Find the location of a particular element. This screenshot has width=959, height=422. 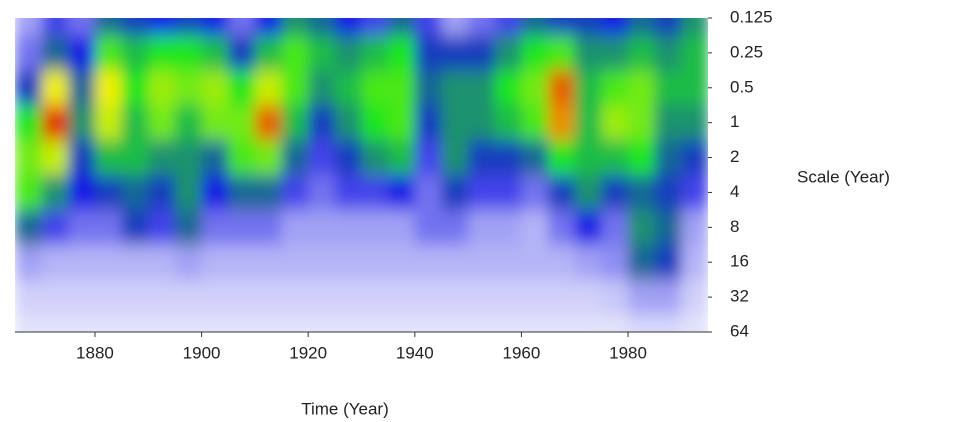

y-tick-label: 32 is located at coordinates (739, 296).